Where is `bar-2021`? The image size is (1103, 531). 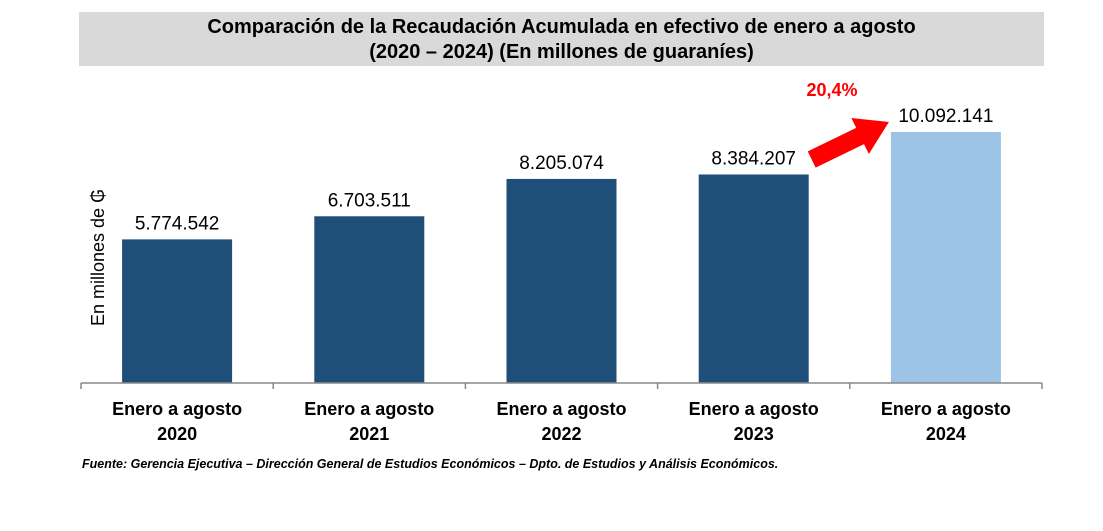 bar-2021 is located at coordinates (369, 299).